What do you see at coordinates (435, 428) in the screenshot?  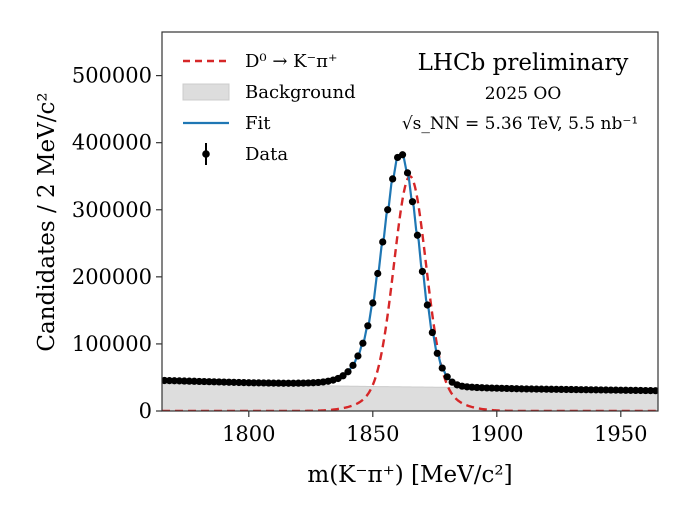 I see `x-axis: 1800 1850 1900 1950` at bounding box center [435, 428].